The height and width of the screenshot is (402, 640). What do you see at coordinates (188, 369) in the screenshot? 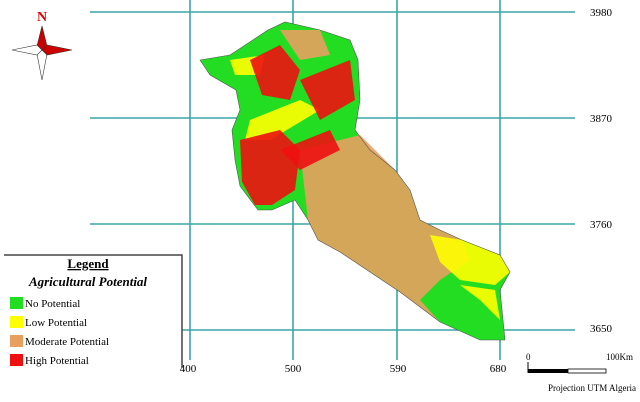
I see `grid-label: 400` at bounding box center [188, 369].